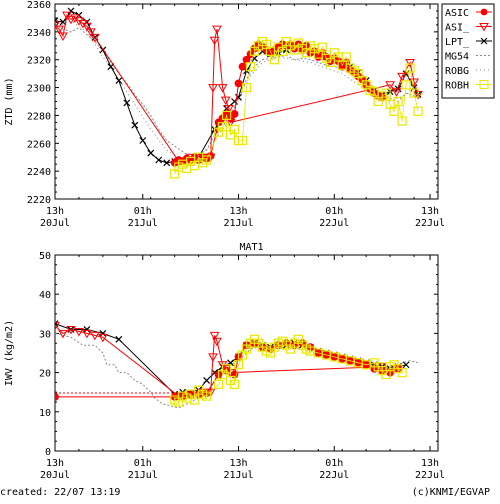 This screenshot has height=504, width=500. What do you see at coordinates (457, 28) in the screenshot?
I see `legend-label: ASI_` at bounding box center [457, 28].